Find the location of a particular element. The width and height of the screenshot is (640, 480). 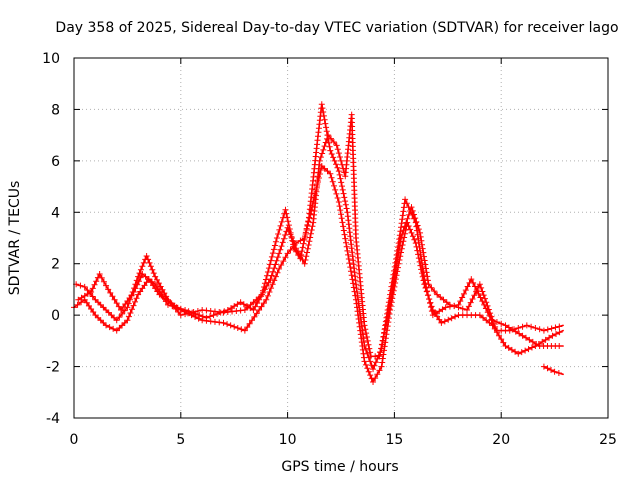

y-axis-label: SDTVAR / TECUs is located at coordinates (15, 238).